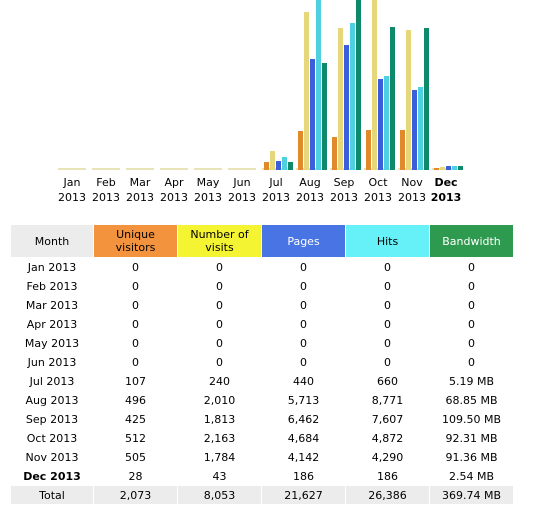  What do you see at coordinates (135, 247) in the screenshot?
I see `header-unique-line2: visitors` at bounding box center [135, 247].